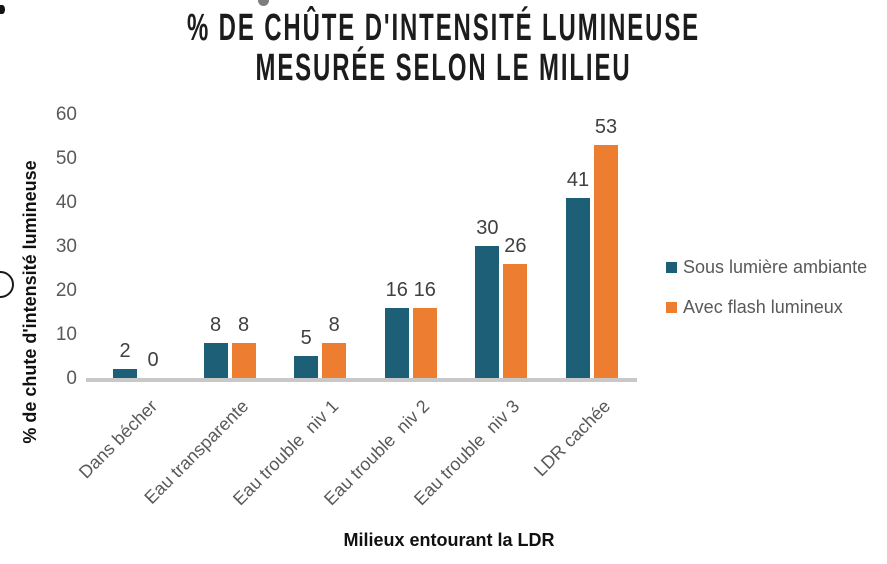  I want to click on bar-value-label: 30, so click(487, 228).